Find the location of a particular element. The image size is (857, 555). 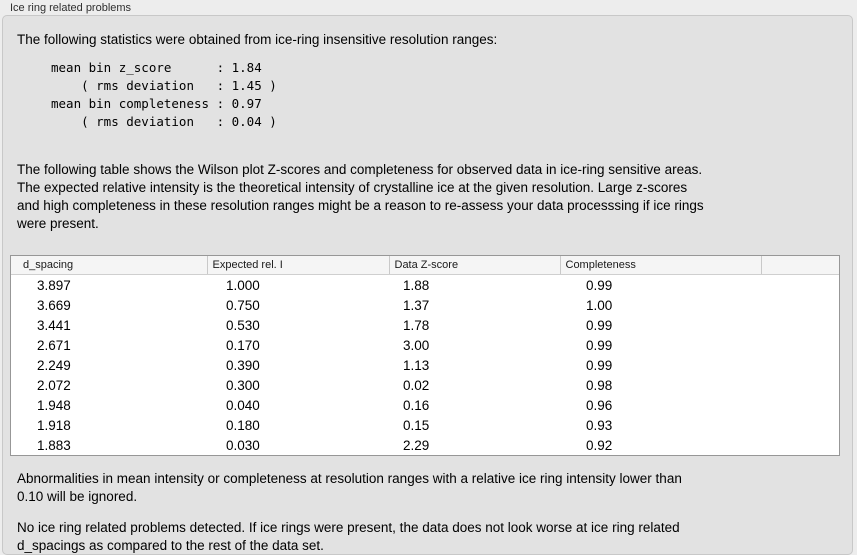

table-row: 1.883 0.030 2.29 0.92 is located at coordinates (425, 445).